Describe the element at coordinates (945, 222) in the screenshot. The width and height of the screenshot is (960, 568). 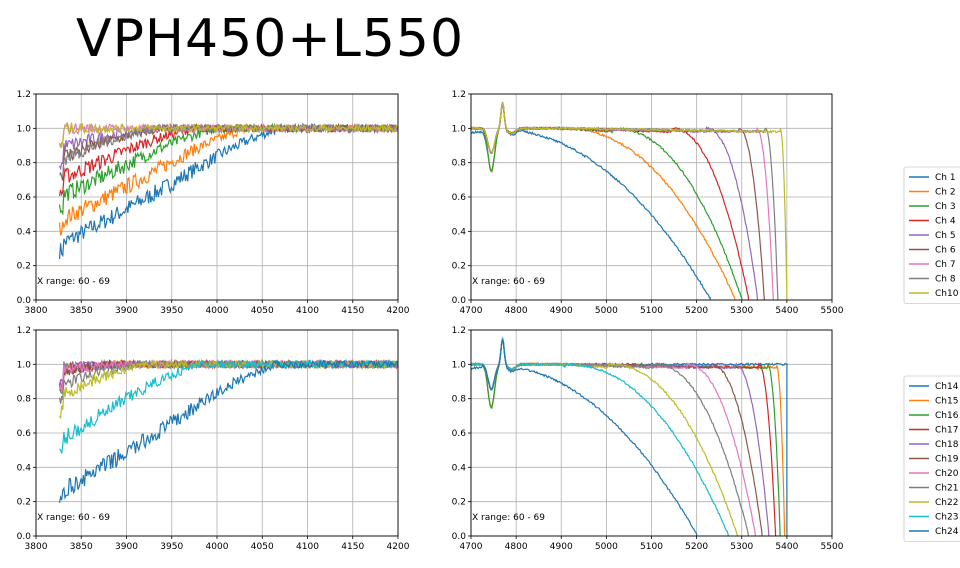
I see `legend-label: Ch 4` at that location.